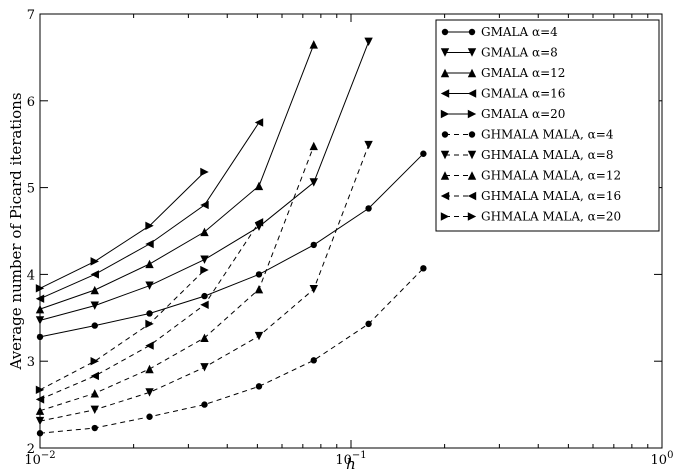  I want to click on legend-item-7: GHMALA MALA, α=8, so click(526, 155).